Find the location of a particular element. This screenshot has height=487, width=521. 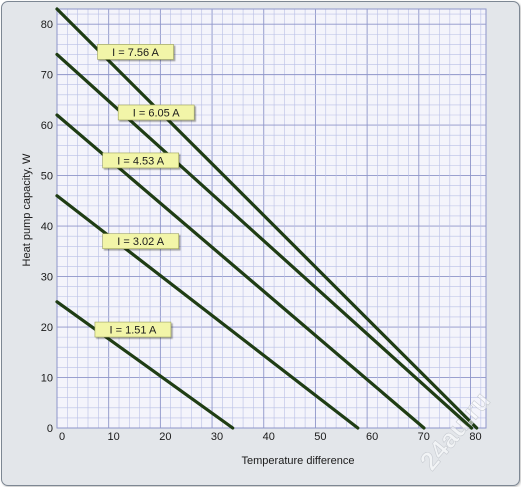

x-tick-label: 10 is located at coordinates (114, 437).